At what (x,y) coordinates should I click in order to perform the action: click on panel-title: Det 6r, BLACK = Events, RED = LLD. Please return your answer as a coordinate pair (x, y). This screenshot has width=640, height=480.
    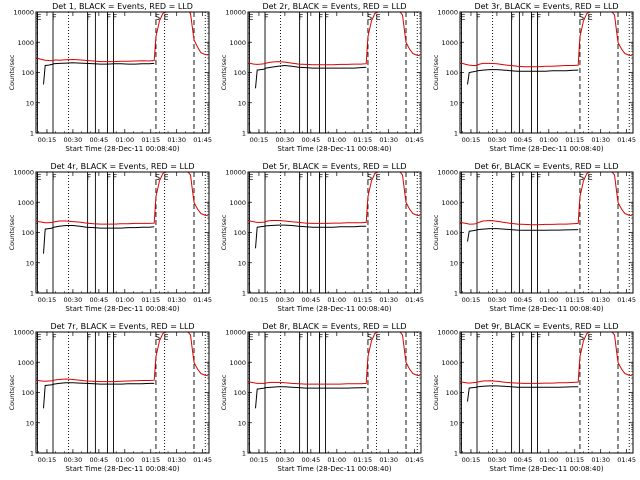
    Looking at the image, I should click on (546, 166).